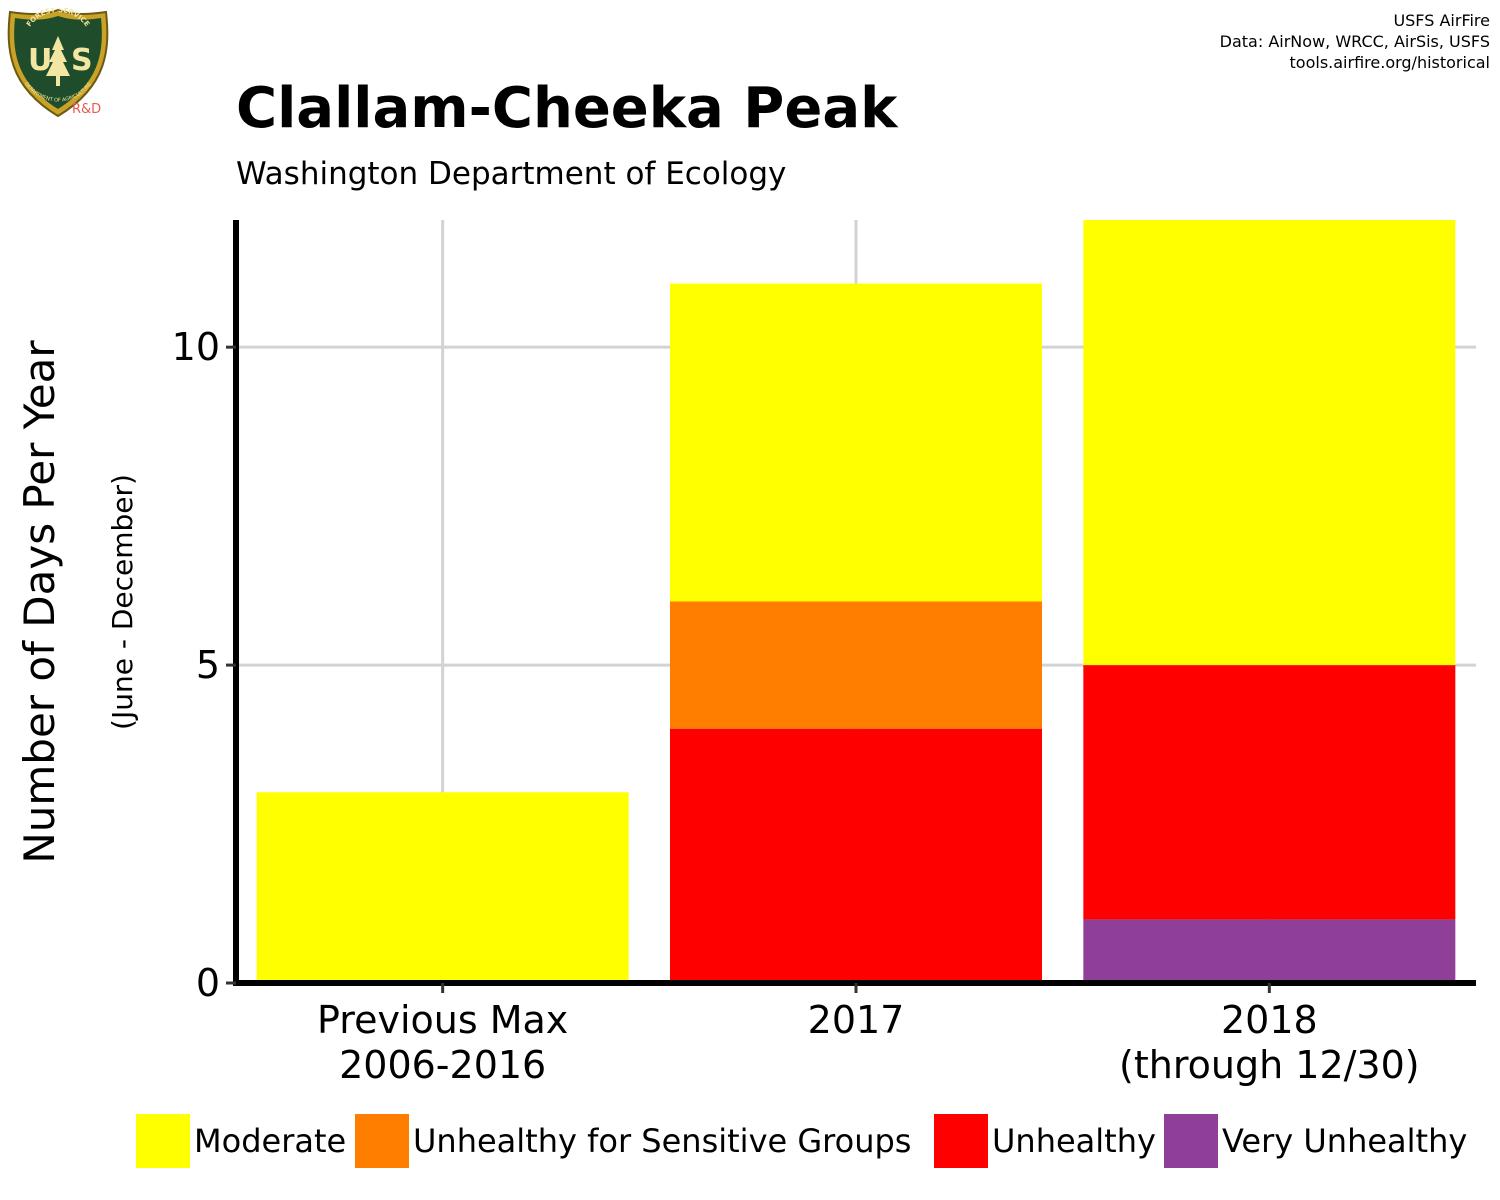 The image size is (1500, 1200). Describe the element at coordinates (39, 602) in the screenshot. I see `y-axis-title: Number of Days Per Year` at that location.